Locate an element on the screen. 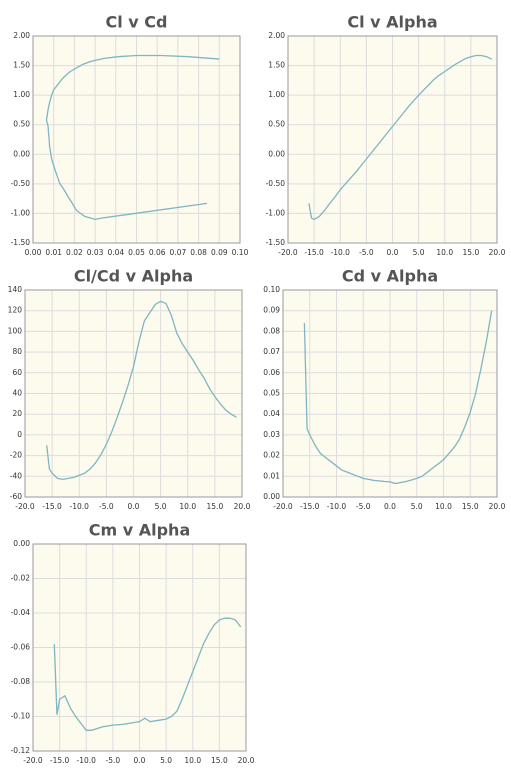  chart-title: Cd v Alpha is located at coordinates (390, 276).